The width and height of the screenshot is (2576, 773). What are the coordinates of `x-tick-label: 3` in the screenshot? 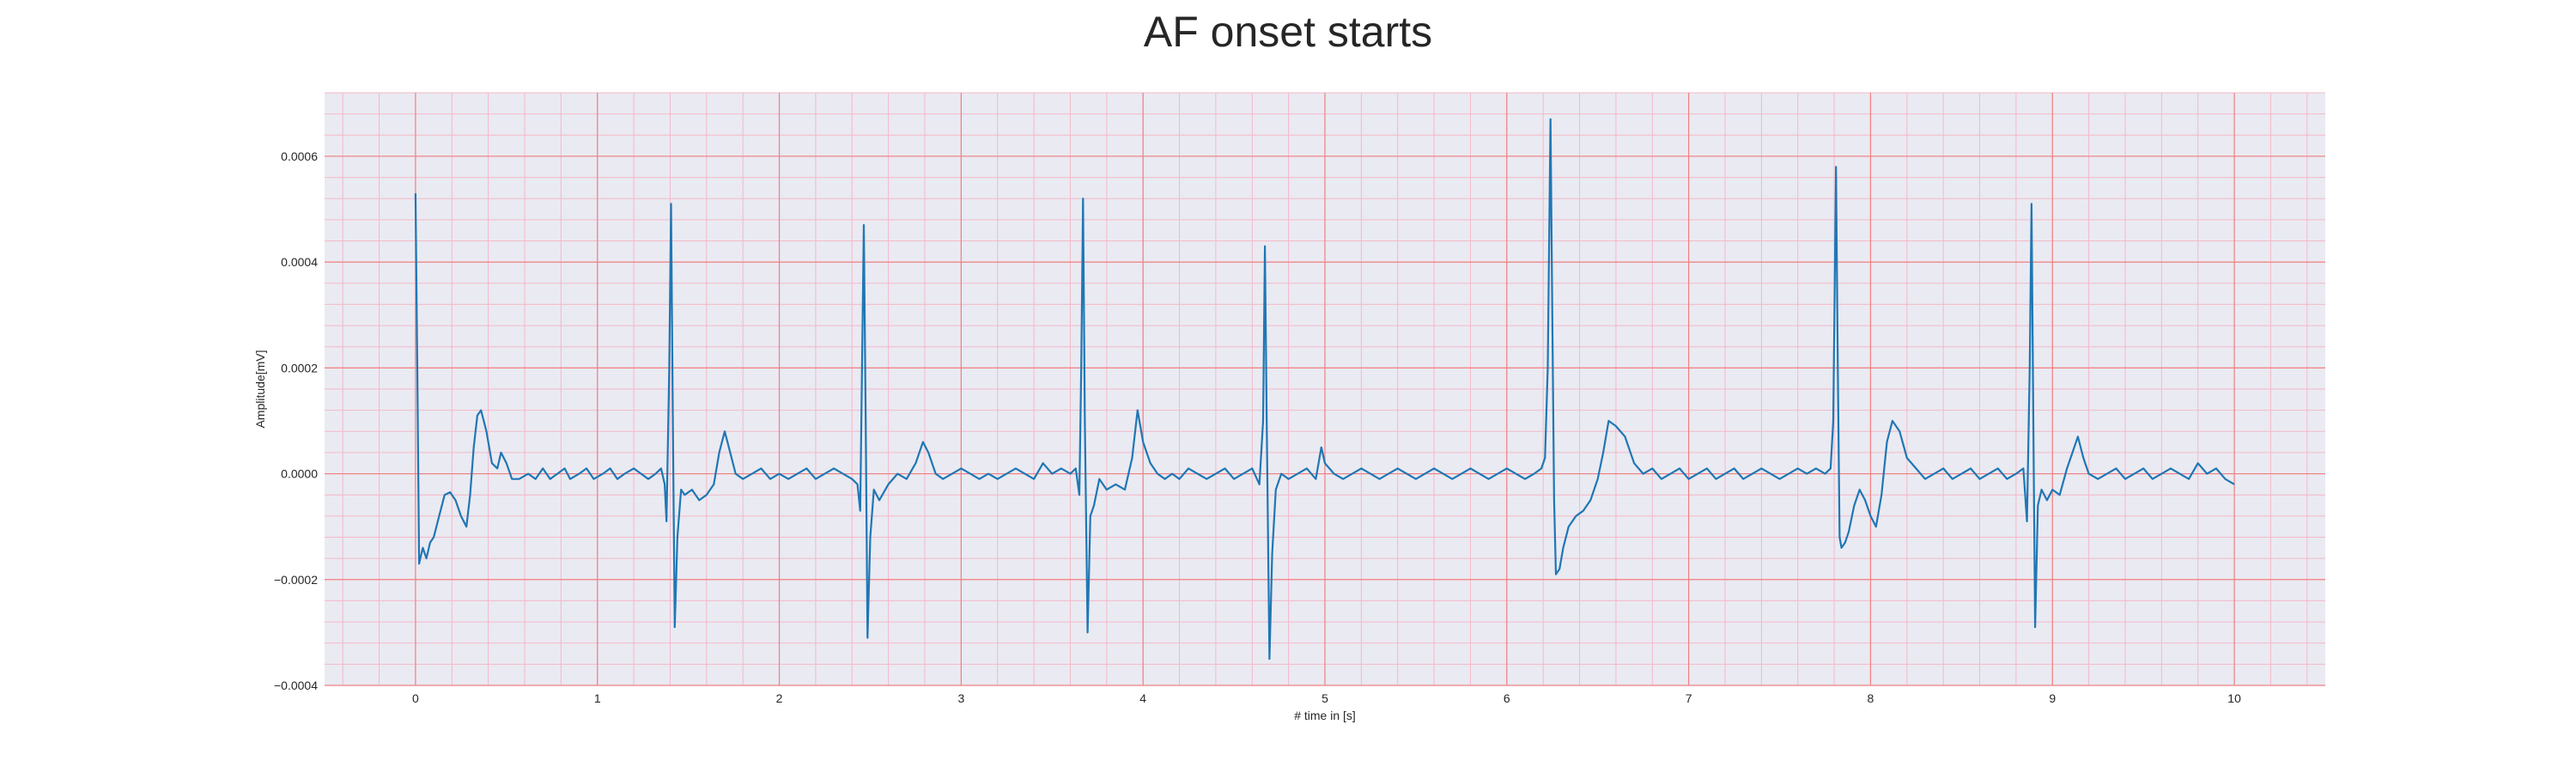 It's located at (961, 698).